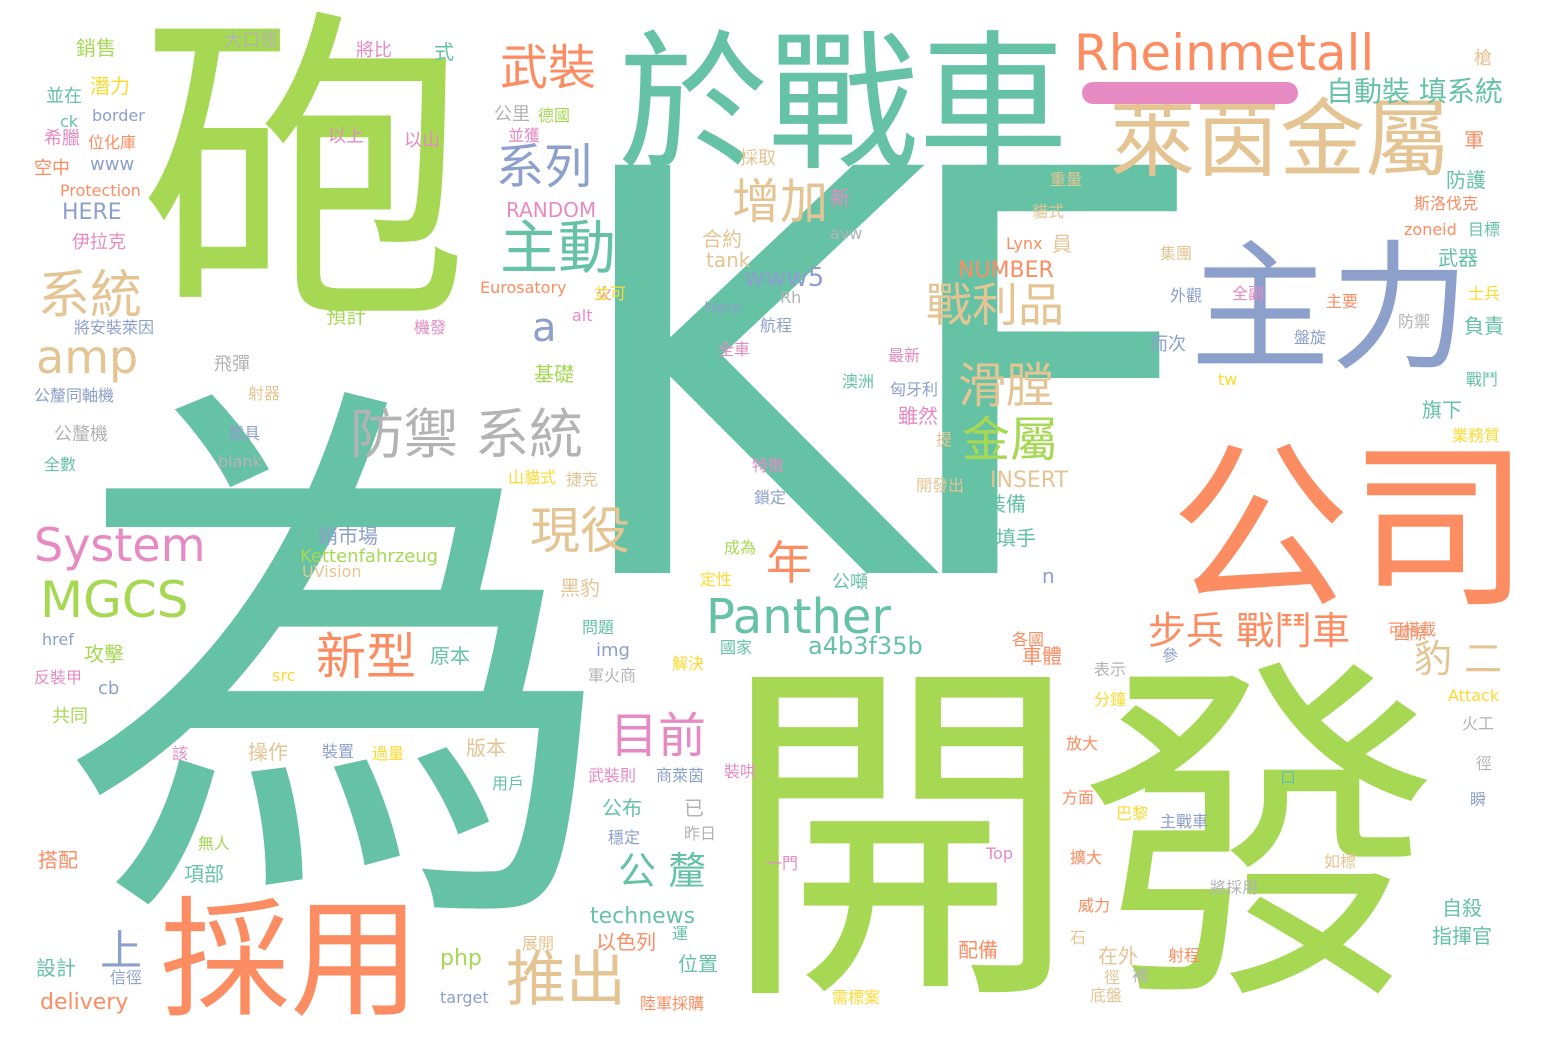 The width and height of the screenshot is (1548, 1052). I want to click on word-jun: 軍, so click(1474, 140).